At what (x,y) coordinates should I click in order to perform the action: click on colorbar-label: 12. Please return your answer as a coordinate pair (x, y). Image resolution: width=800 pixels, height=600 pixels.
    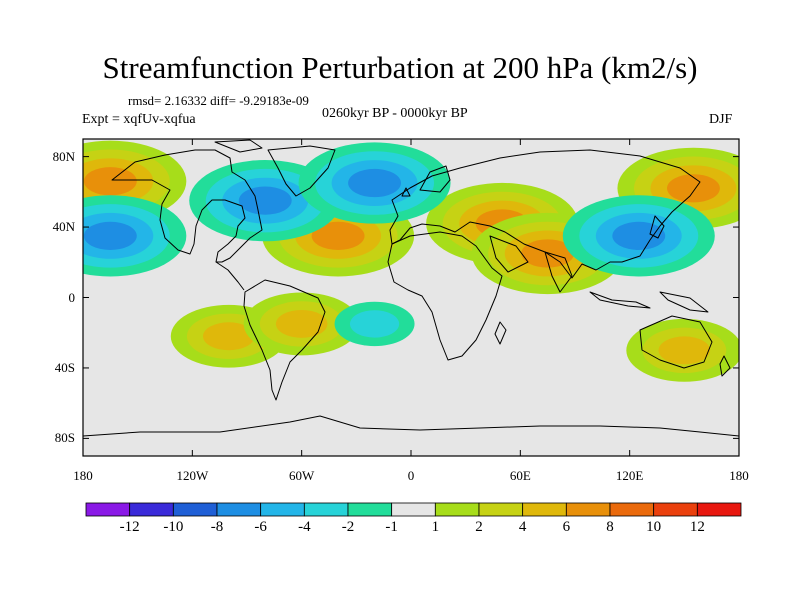
    Looking at the image, I should click on (697, 527).